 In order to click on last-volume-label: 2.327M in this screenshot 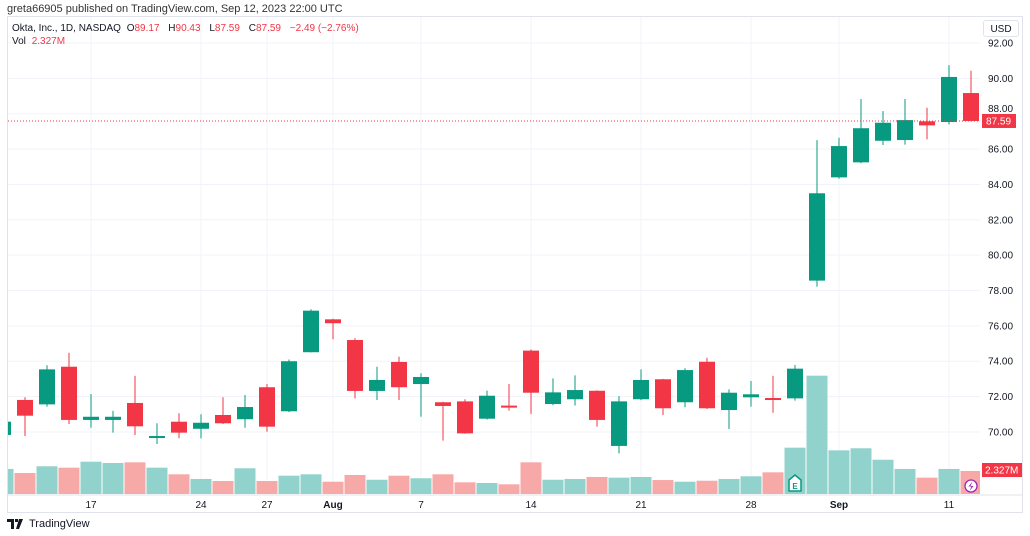, I will do `click(1001, 471)`.